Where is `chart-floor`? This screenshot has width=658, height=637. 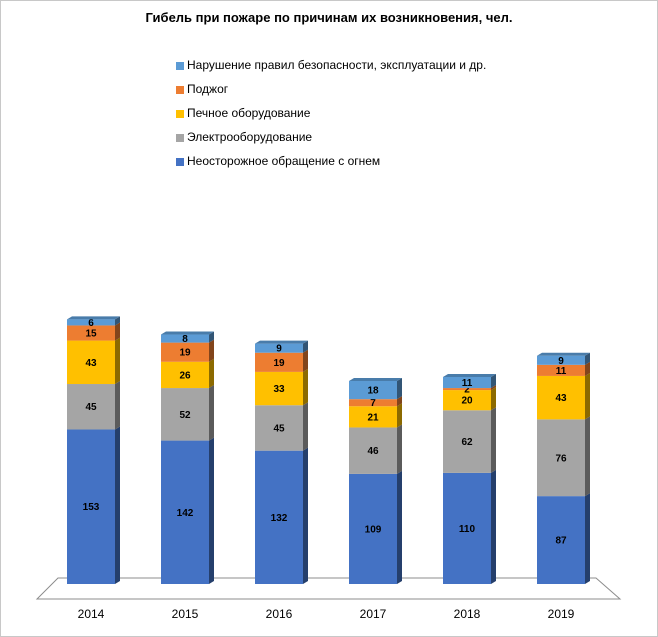 chart-floor is located at coordinates (328, 588).